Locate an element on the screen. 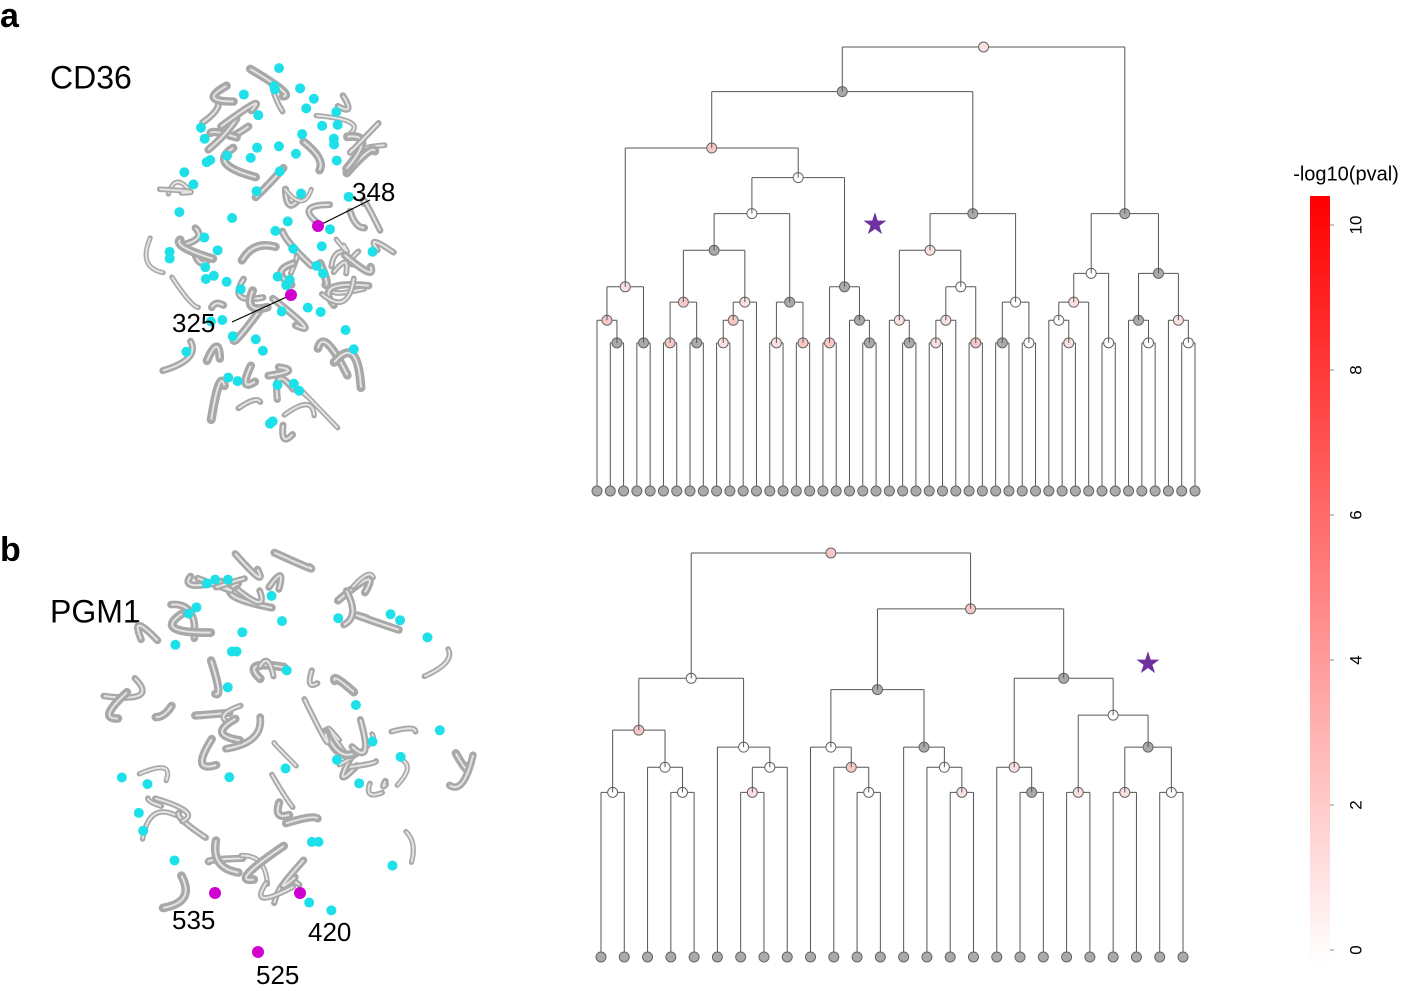 The height and width of the screenshot is (991, 1418). colorbar: 0 2 4 6 8 10 is located at coordinates (1337, 580).